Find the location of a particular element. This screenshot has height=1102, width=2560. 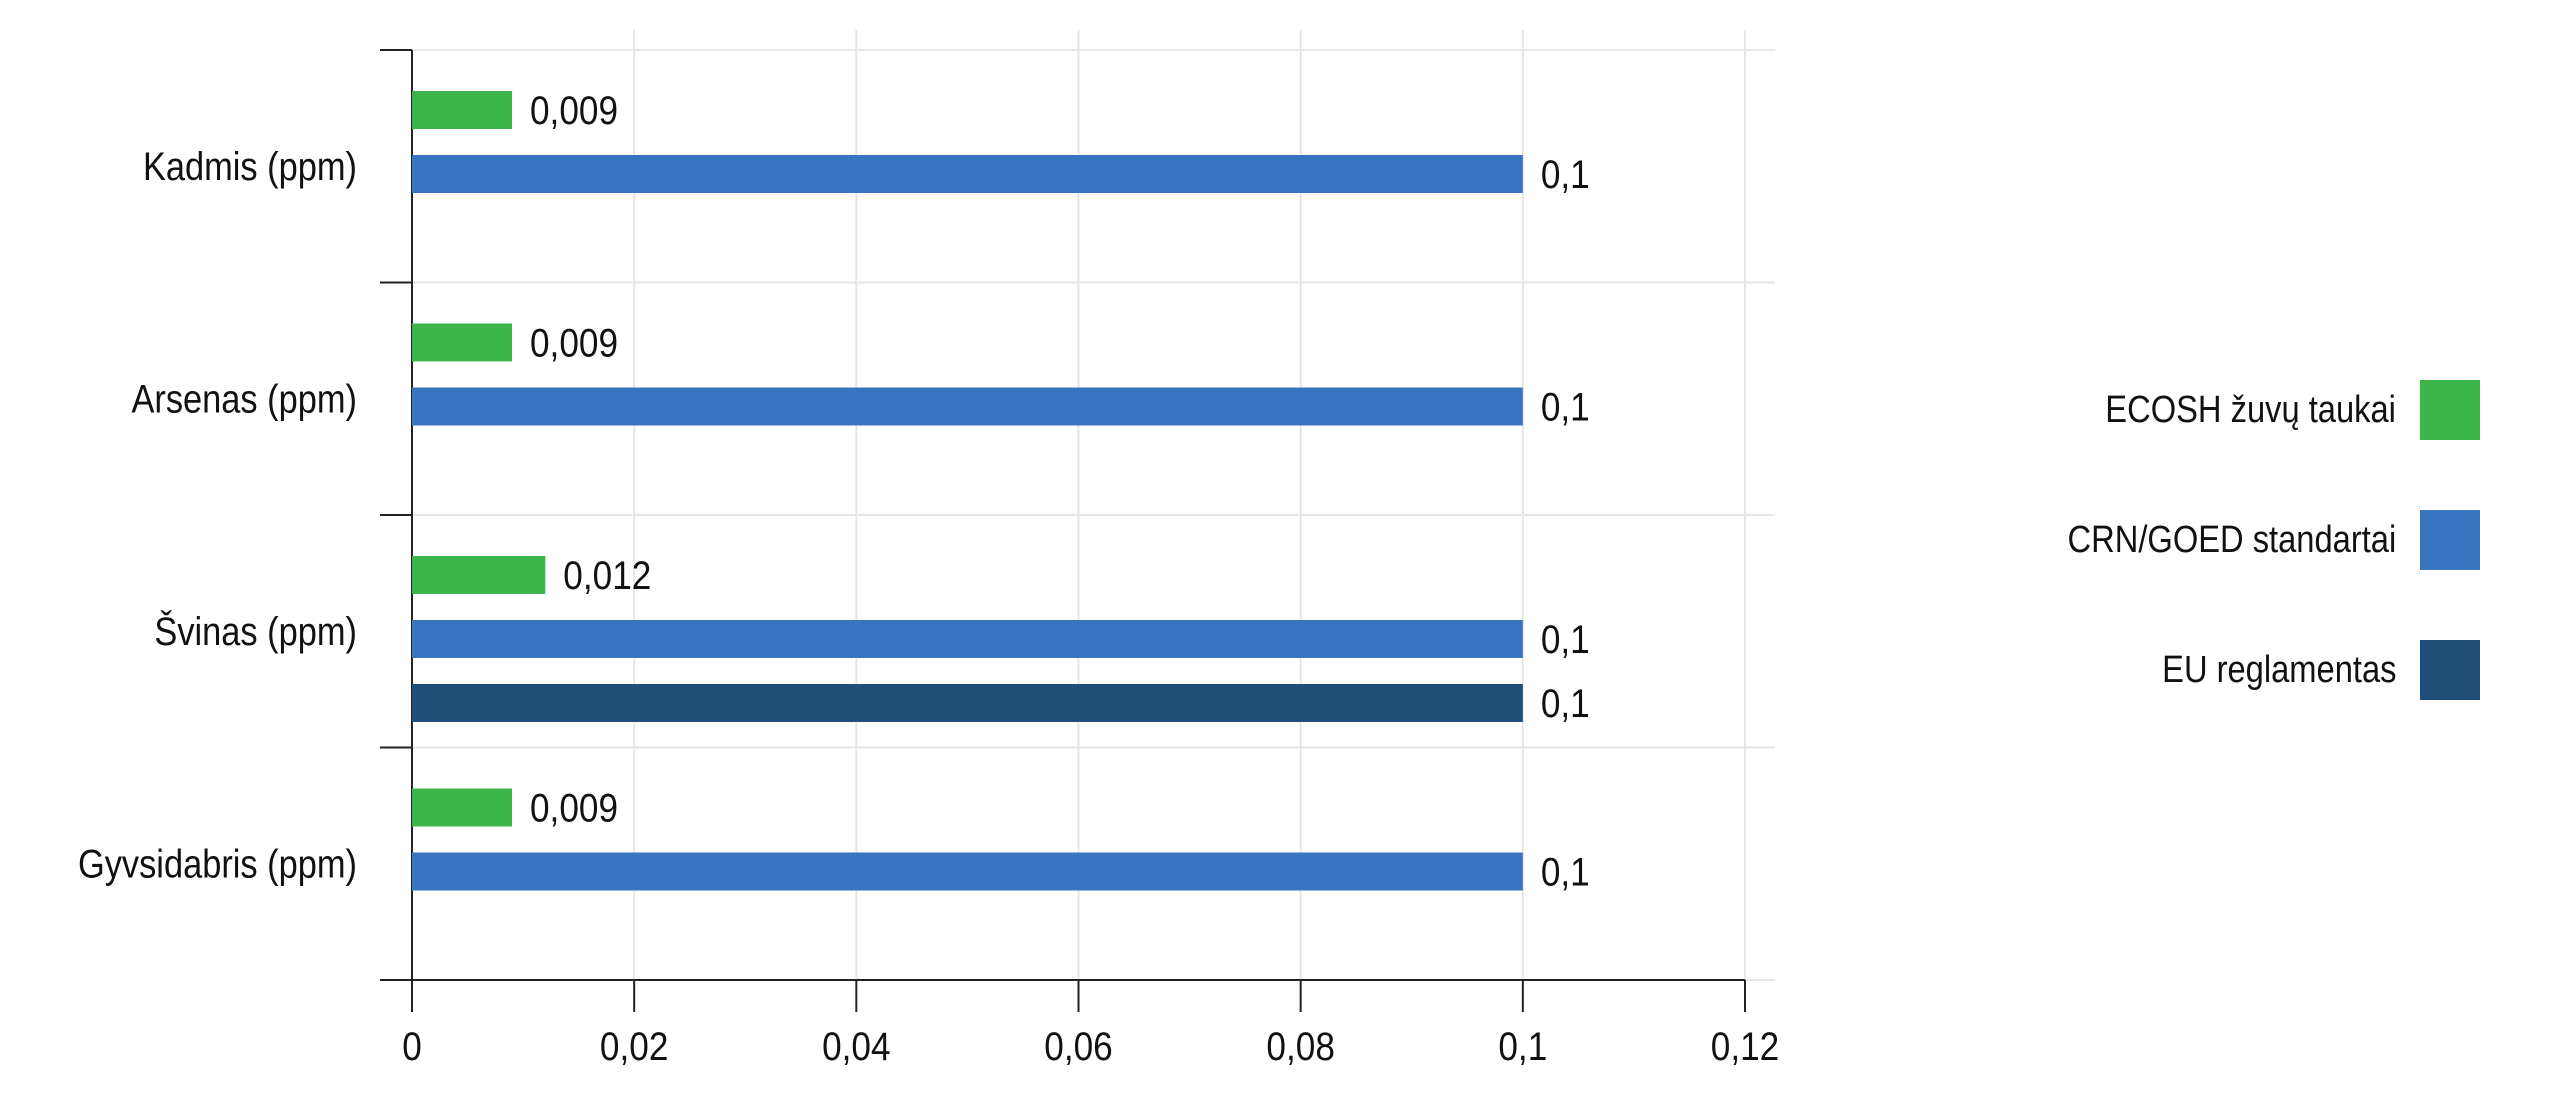

legend-item-eu: EU reglamentas is located at coordinates (2302, 670).